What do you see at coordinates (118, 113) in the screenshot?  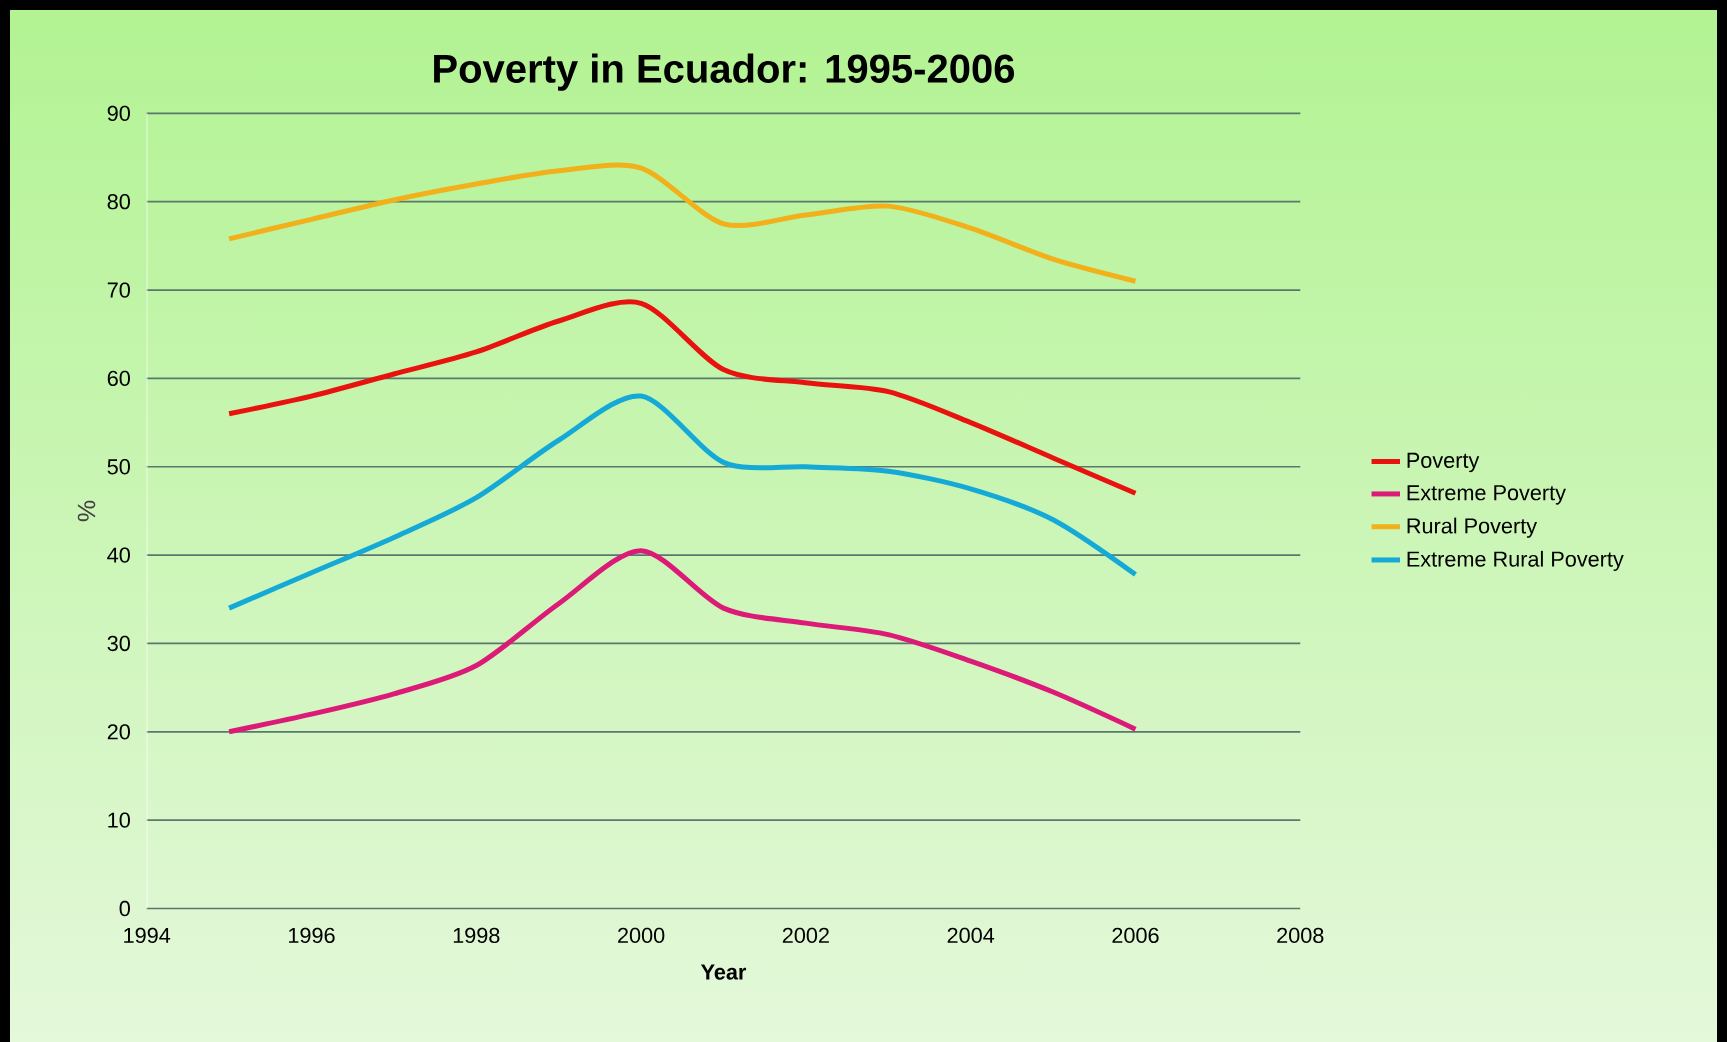 I see `y-tick-label: 90` at bounding box center [118, 113].